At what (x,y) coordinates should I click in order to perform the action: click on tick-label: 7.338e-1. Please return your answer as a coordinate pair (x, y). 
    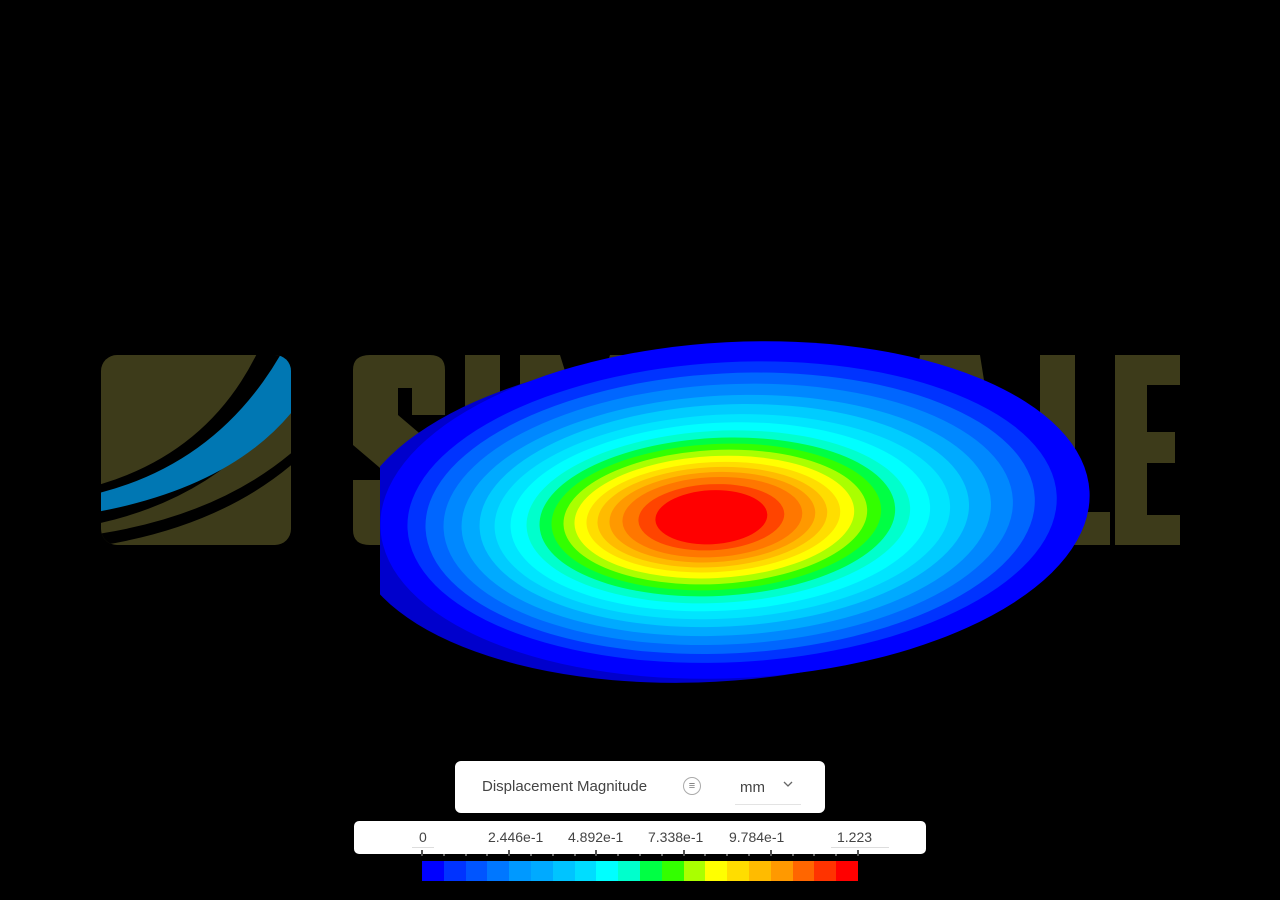
    Looking at the image, I should click on (676, 837).